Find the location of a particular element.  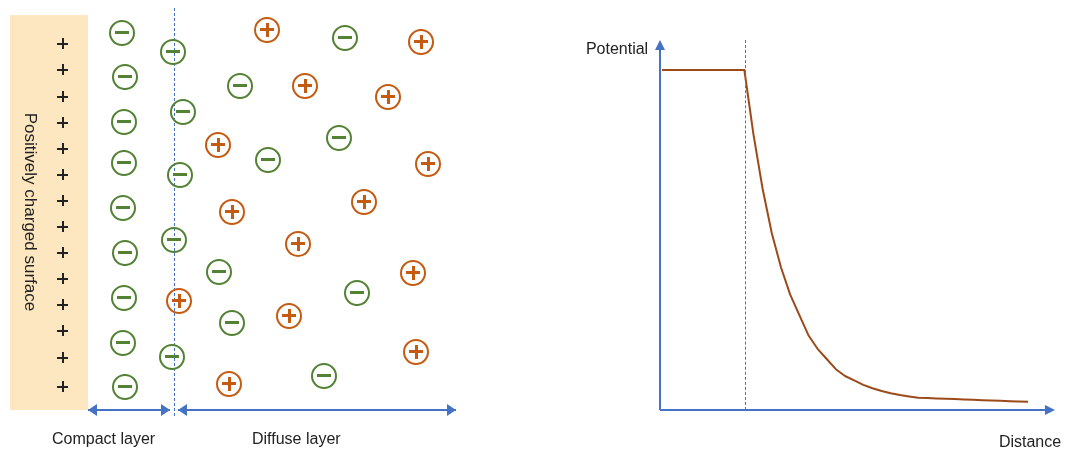

y-axis-title: Potential is located at coordinates (617, 49).